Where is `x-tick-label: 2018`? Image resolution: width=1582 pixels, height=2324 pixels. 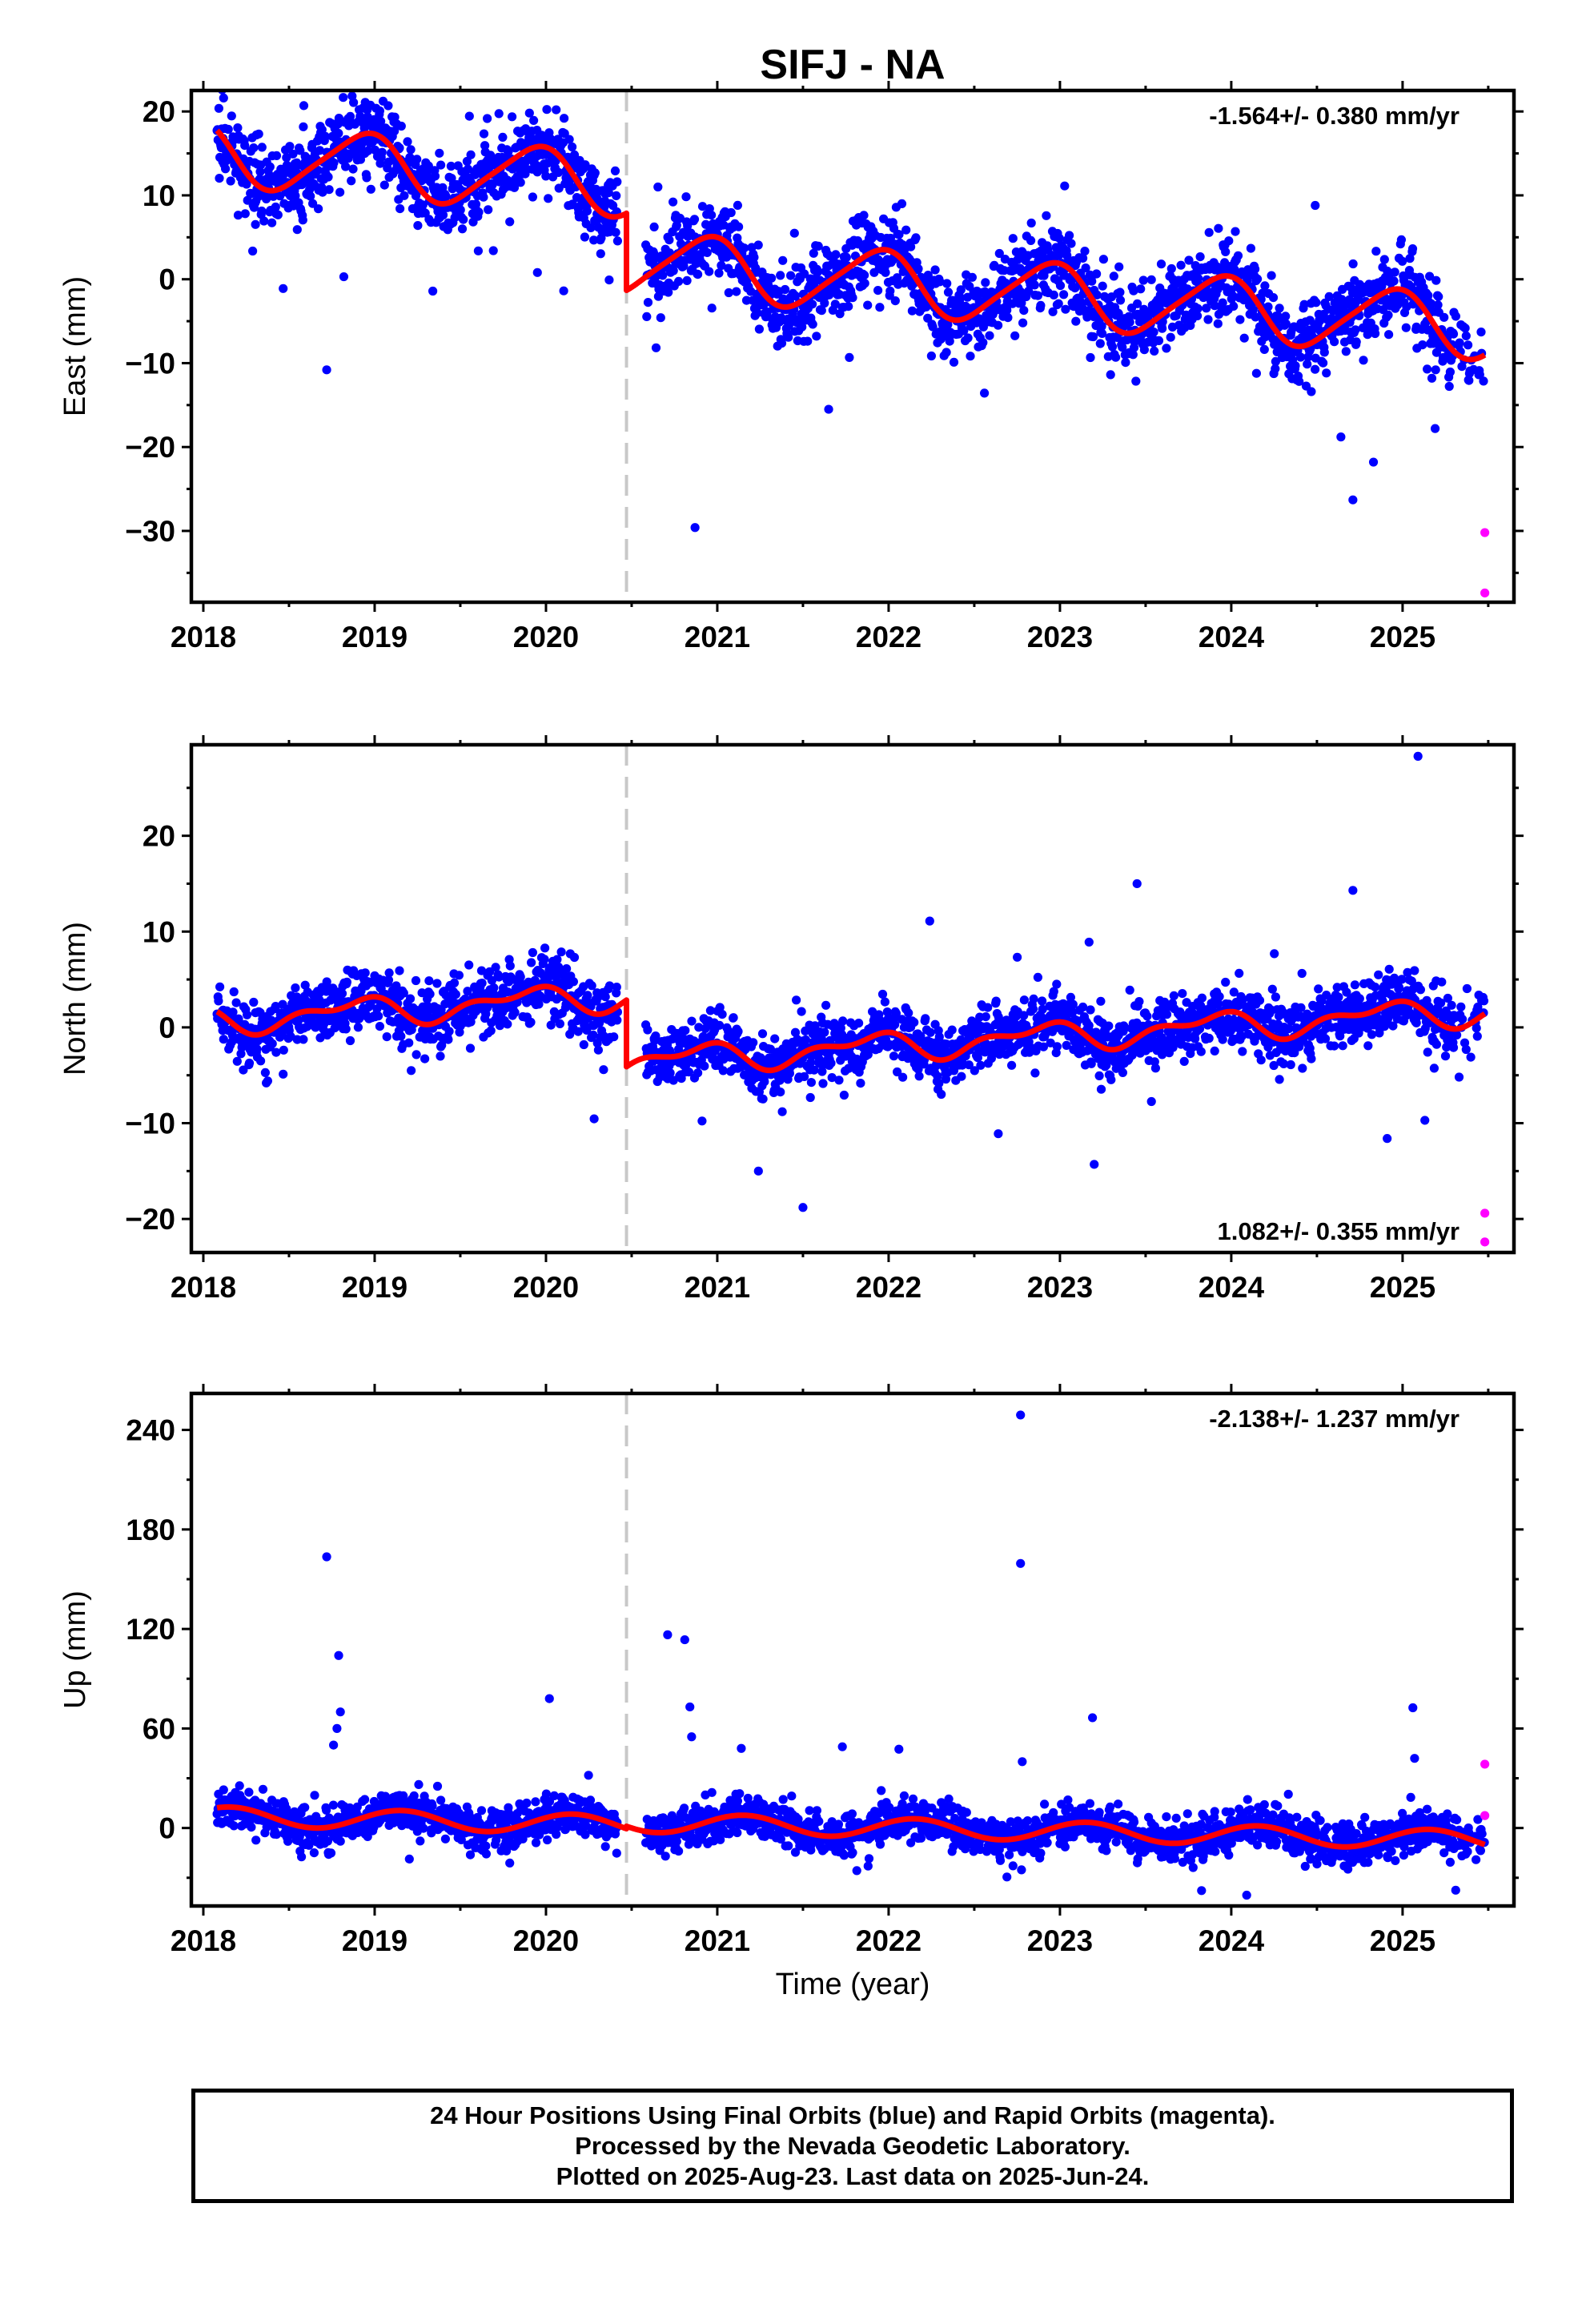
x-tick-label: 2018 is located at coordinates (203, 637).